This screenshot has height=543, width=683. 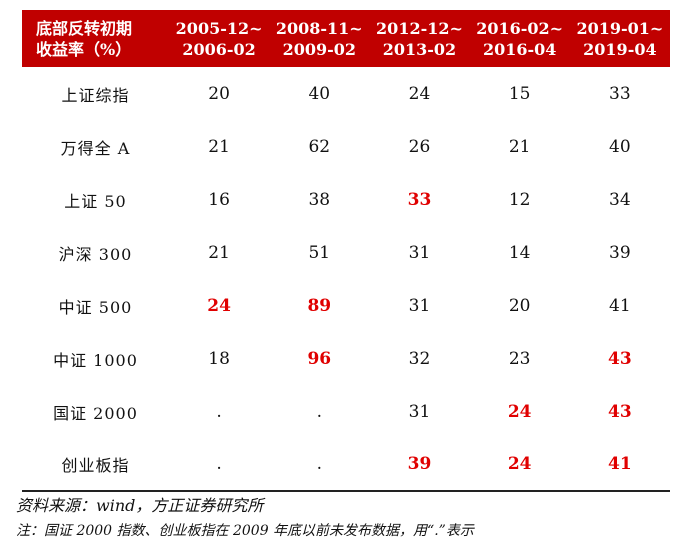 I want to click on table-row: 创业板指.. 39 24 41, so click(x=346, y=465).